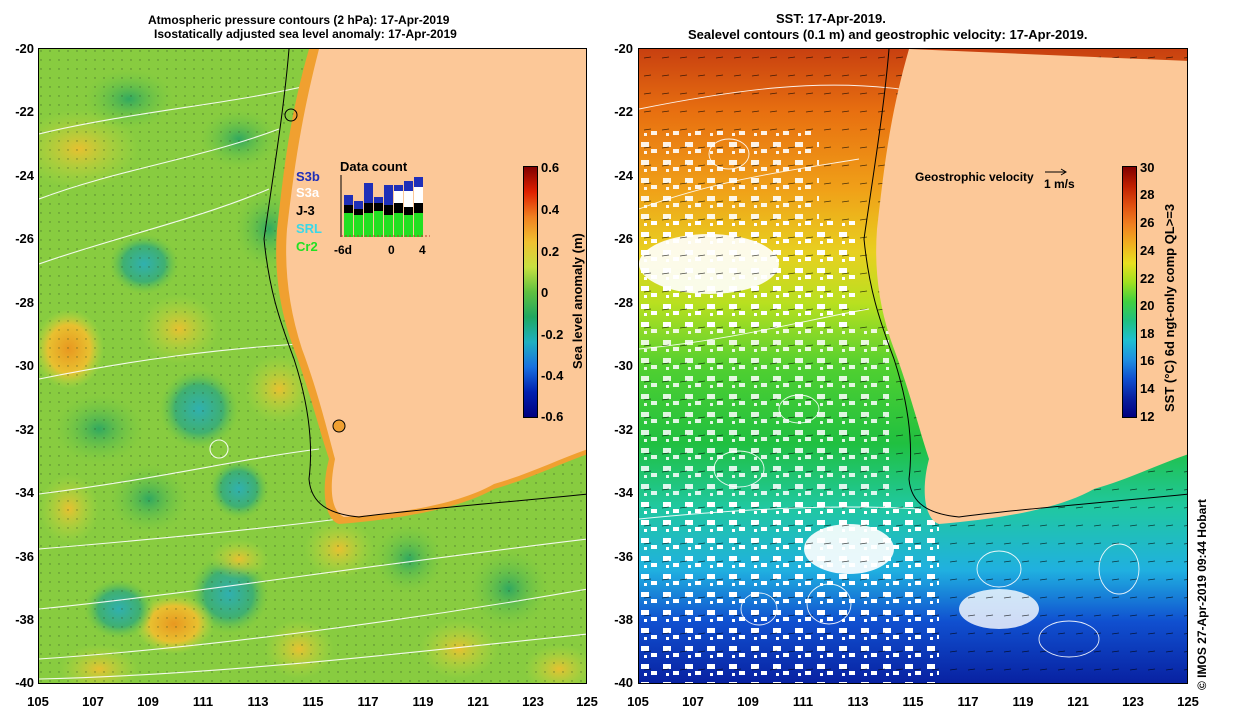  I want to click on sla-cbar-tick: -0.4, so click(552, 375).